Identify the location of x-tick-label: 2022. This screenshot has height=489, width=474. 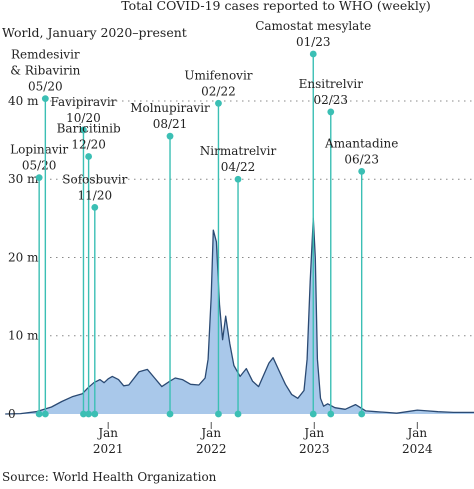
(211, 449).